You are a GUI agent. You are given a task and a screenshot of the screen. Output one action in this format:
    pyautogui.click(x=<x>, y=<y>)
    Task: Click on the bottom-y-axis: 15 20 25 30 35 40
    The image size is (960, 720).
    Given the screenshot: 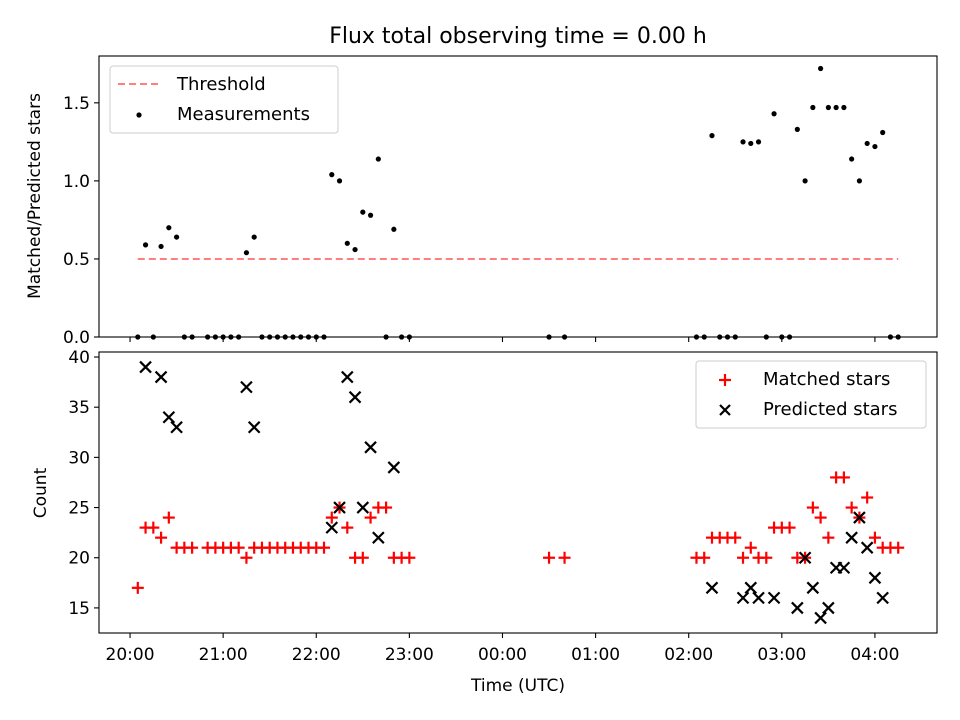 What is the action you would take?
    pyautogui.click(x=83, y=483)
    